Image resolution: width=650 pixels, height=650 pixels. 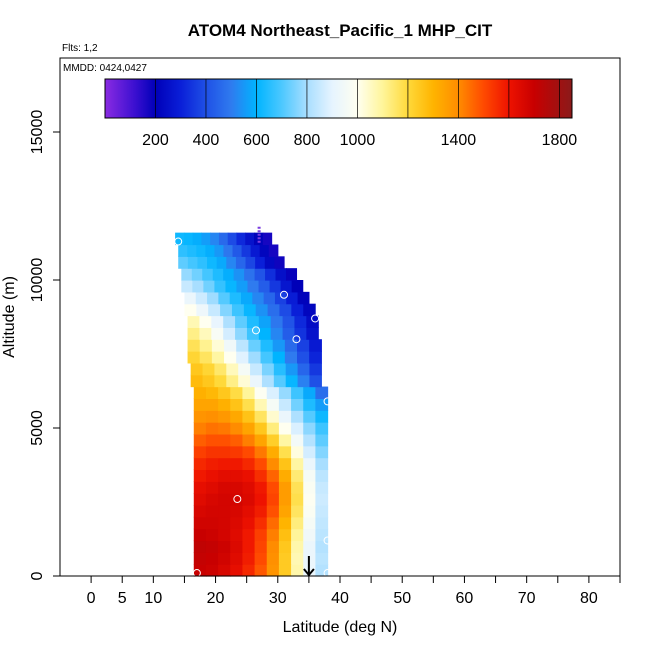 What do you see at coordinates (153, 598) in the screenshot?
I see `x-tick-label: 10` at bounding box center [153, 598].